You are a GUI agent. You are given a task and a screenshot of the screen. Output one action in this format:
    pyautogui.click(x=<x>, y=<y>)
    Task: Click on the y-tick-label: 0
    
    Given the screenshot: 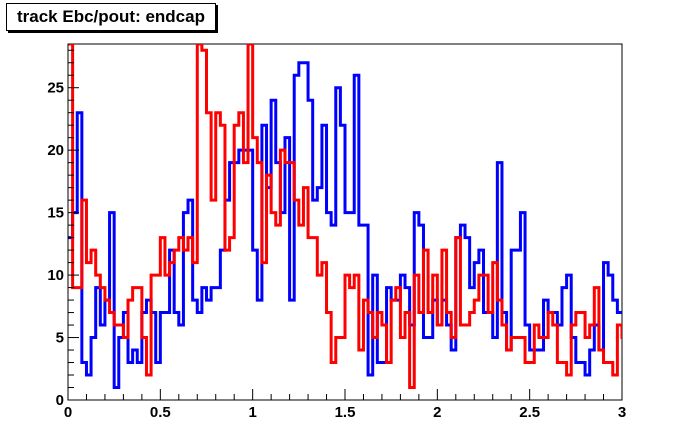 What is the action you would take?
    pyautogui.click(x=60, y=400)
    